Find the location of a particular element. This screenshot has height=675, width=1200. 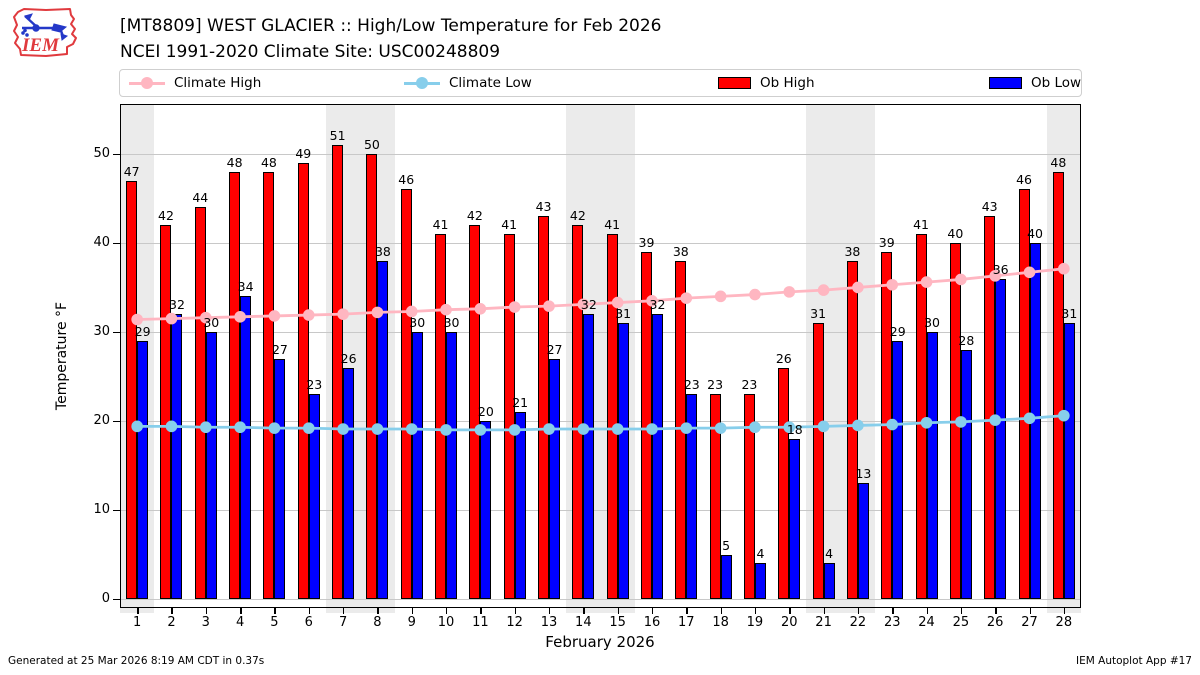

legend-label: Ob Low is located at coordinates (1056, 83).